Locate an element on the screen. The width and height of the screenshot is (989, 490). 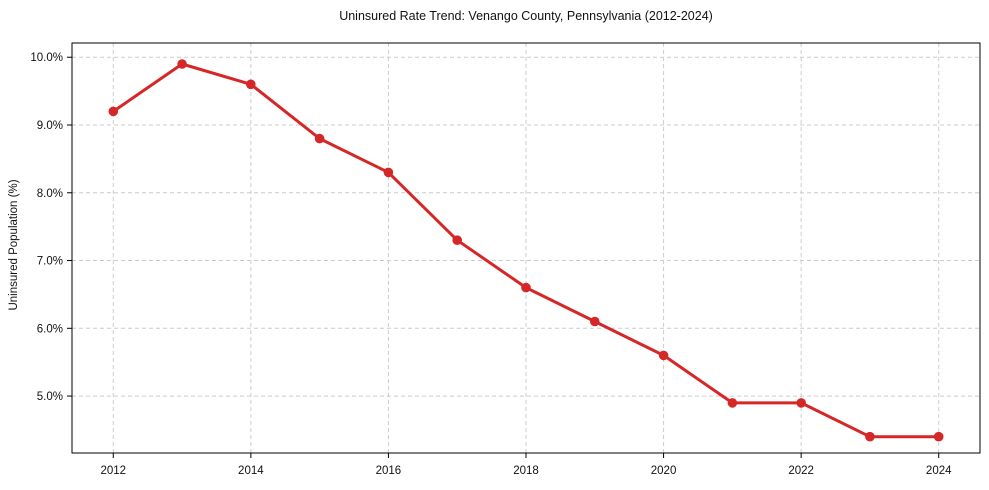
y-tick-label: 7.0% is located at coordinates (50, 262).